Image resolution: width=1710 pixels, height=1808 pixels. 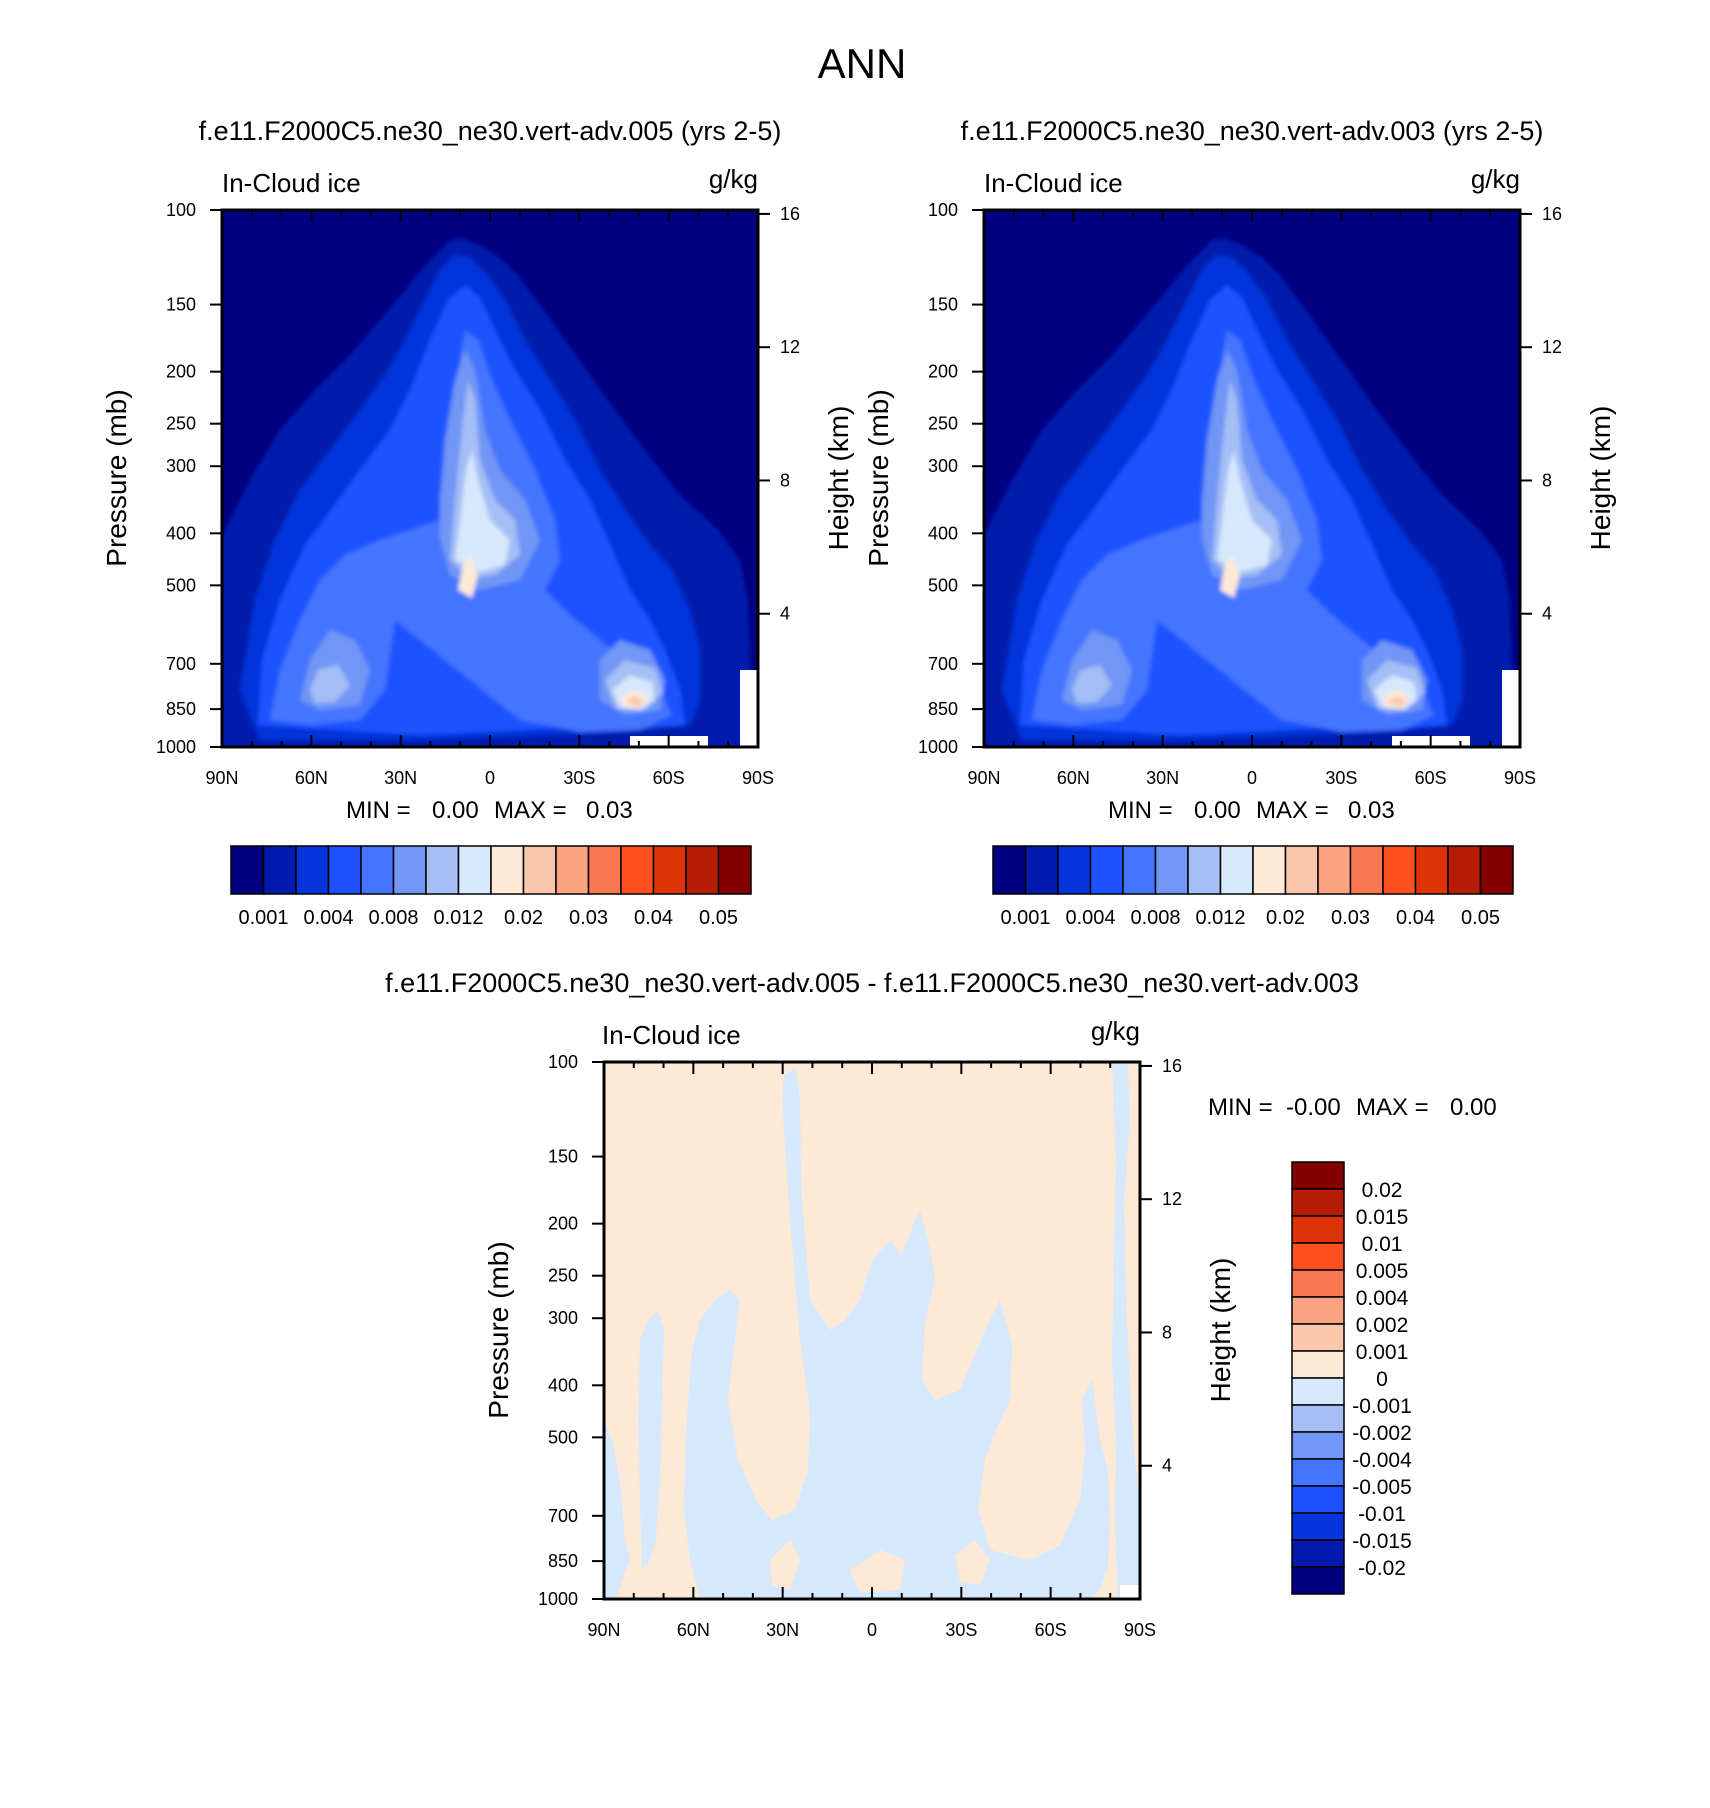 I want to click on panel-difference-y-tick-label: 500, so click(x=563, y=1437).